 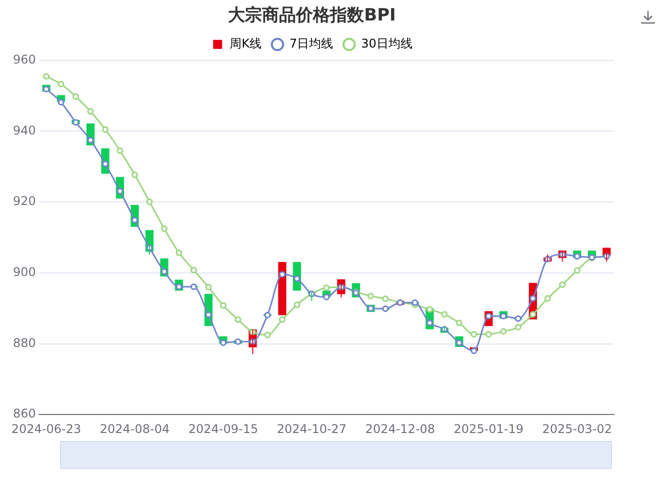 What do you see at coordinates (24, 343) in the screenshot?
I see `y-tick-label: 880` at bounding box center [24, 343].